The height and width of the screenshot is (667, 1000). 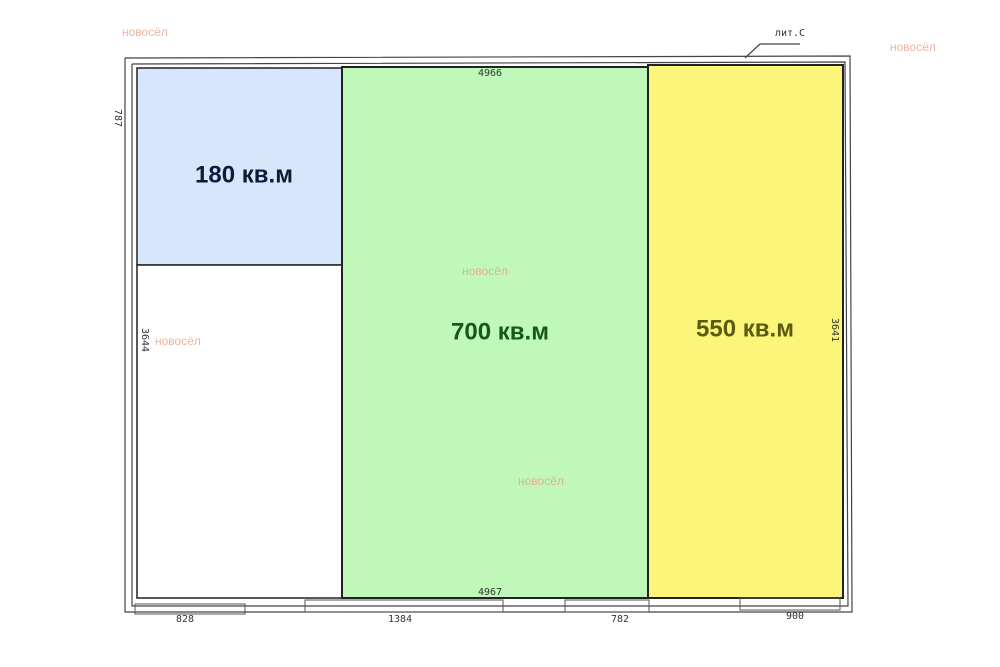 I want to click on dimension: 3644, so click(x=144, y=340).